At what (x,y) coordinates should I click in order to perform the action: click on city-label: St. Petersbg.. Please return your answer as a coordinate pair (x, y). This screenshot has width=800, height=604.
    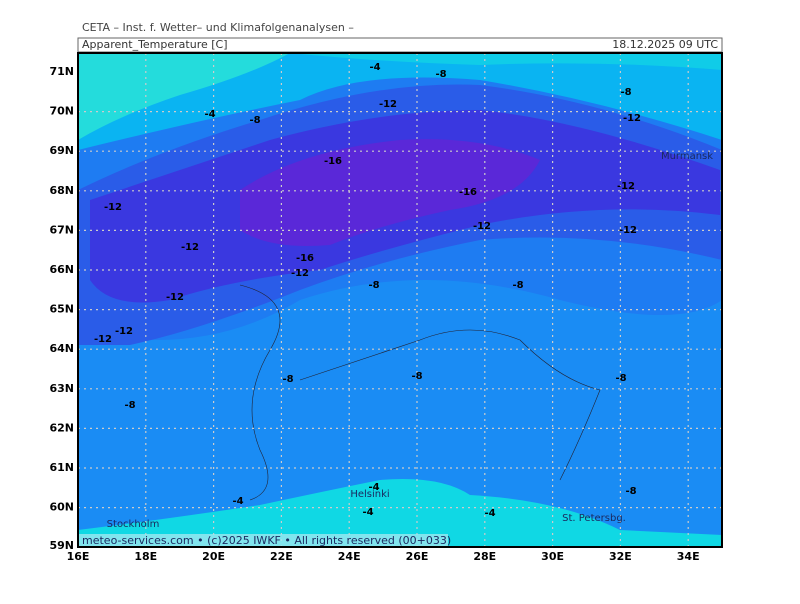
    Looking at the image, I should click on (594, 518).